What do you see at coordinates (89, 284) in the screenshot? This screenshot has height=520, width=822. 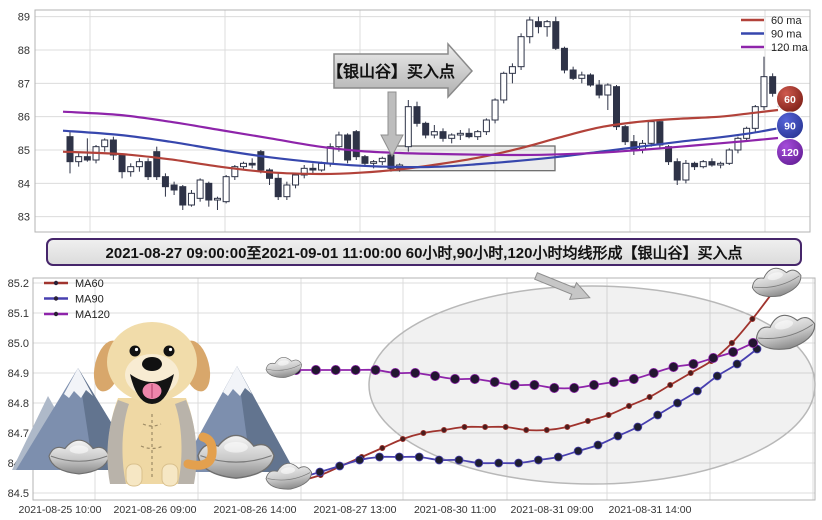 I see `legend-label: MA60` at bounding box center [89, 284].